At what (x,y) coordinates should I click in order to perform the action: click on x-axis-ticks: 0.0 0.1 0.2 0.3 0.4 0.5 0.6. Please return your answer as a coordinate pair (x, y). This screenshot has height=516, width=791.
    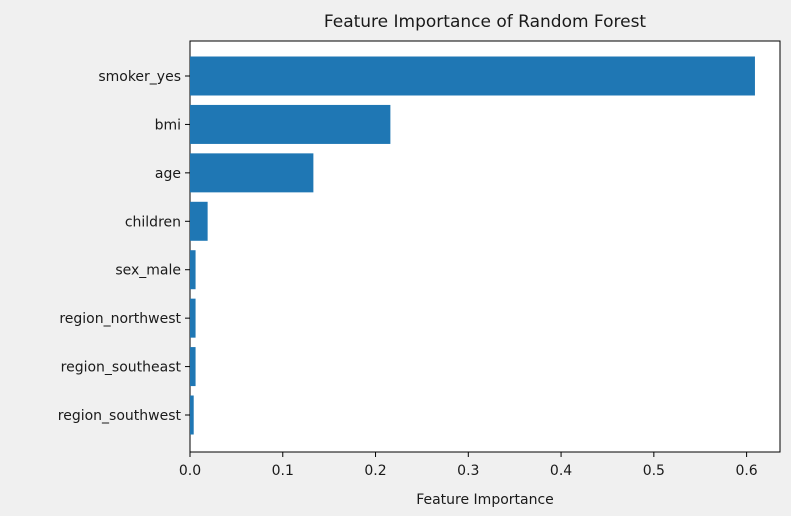
    Looking at the image, I should click on (468, 465).